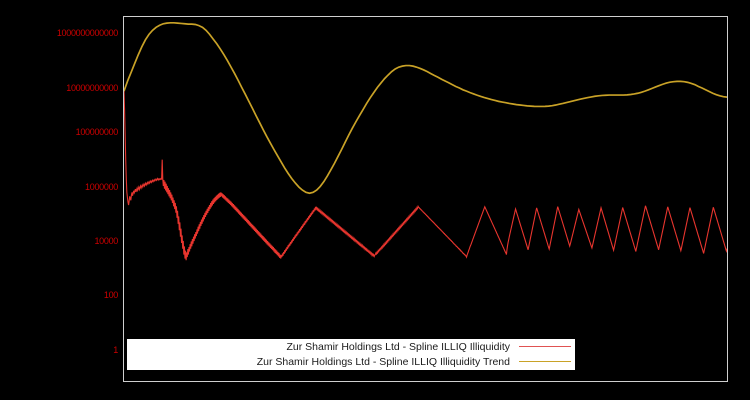 The image size is (750, 400). What do you see at coordinates (87, 33) in the screenshot?
I see `y-tick-label: 1000000000000` at bounding box center [87, 33].